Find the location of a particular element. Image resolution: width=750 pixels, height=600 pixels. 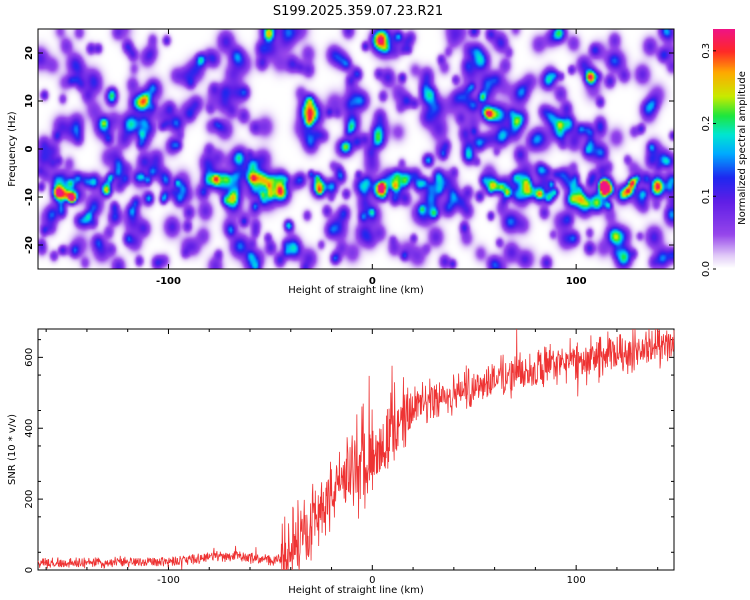

line-y-tick-label: 0 is located at coordinates (29, 570).